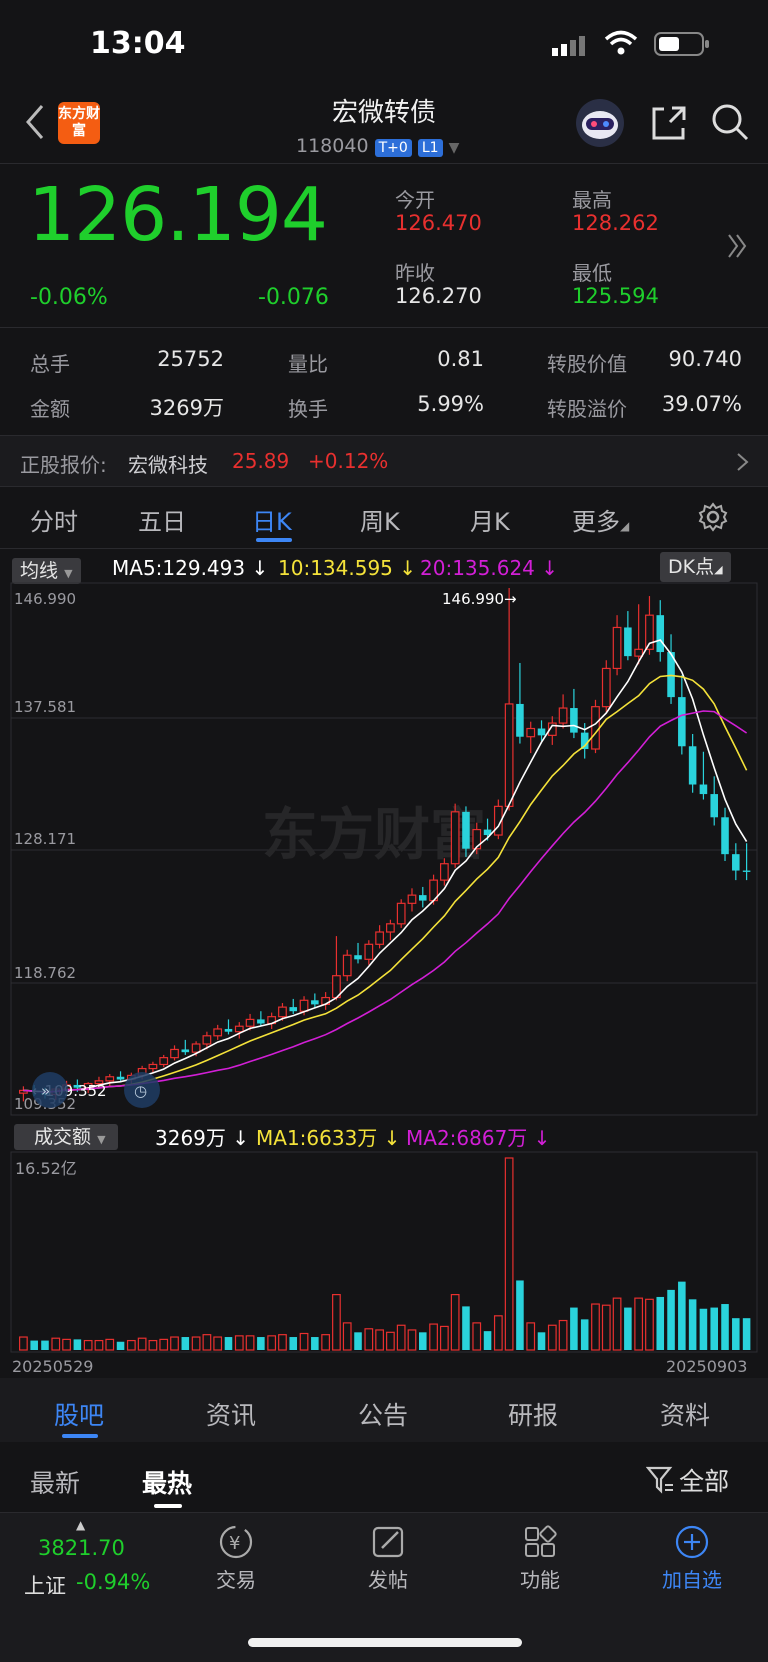  I want to click on amount-value: 3269万, so click(186, 408).